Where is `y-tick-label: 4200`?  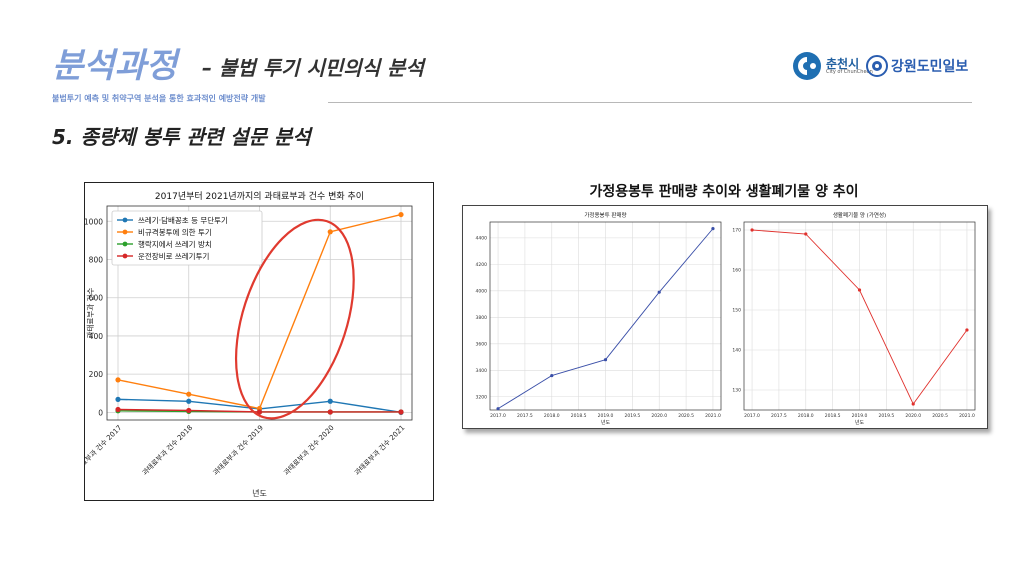 y-tick-label: 4200 is located at coordinates (482, 265).